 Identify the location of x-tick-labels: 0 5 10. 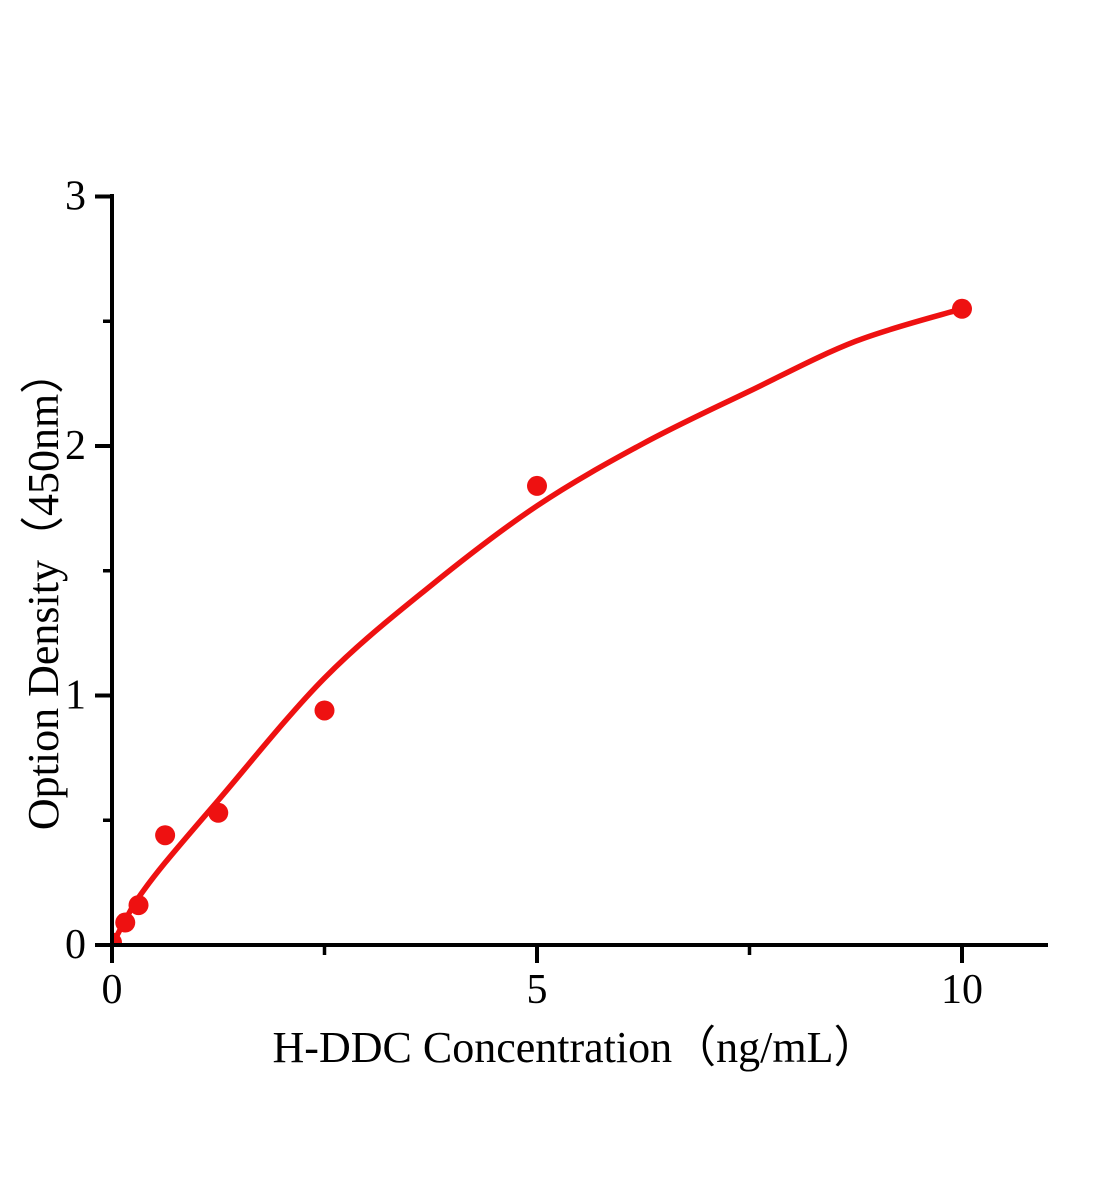
(543, 990).